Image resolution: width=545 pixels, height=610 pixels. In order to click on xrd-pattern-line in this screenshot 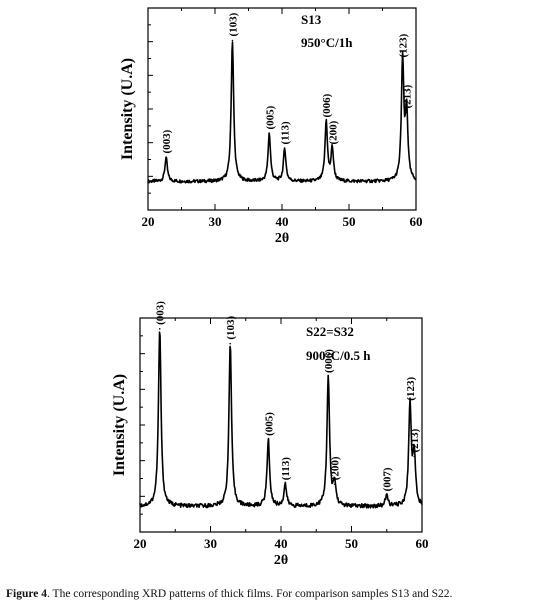, I will do `click(282, 112)`.